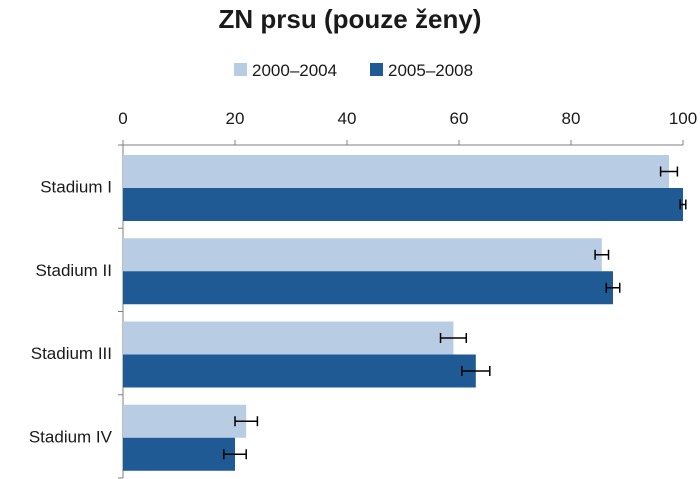 The width and height of the screenshot is (700, 479). I want to click on category-label: Stadium IV, so click(71, 436).